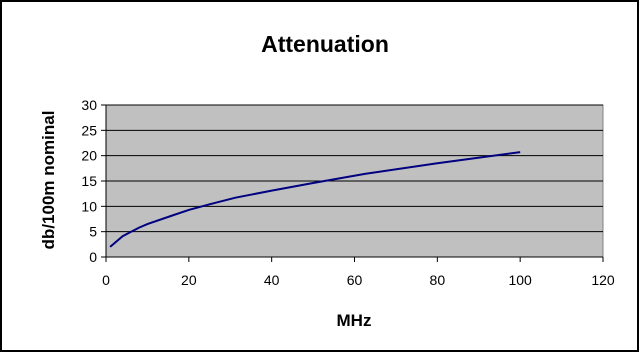  I want to click on x-tick-label-40: 40, so click(272, 280).